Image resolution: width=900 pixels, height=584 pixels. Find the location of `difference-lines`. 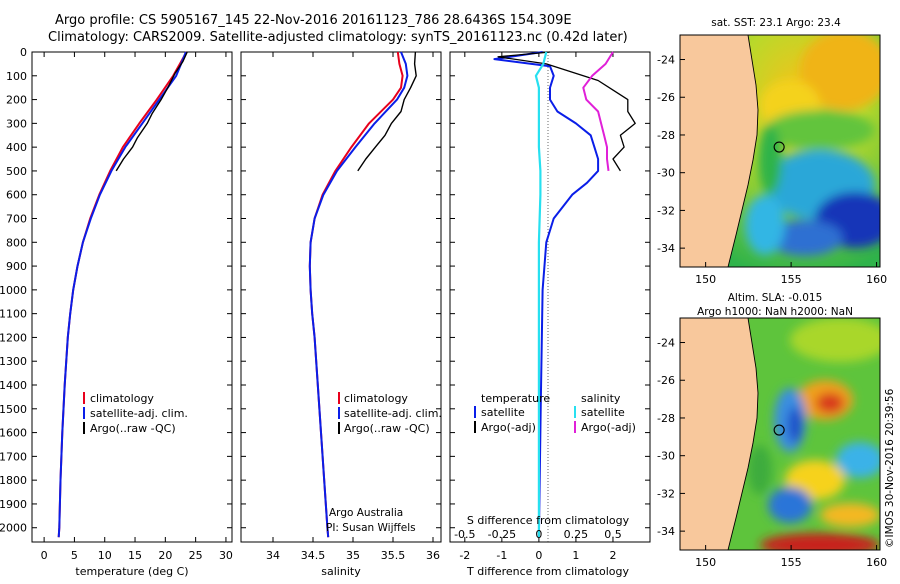

difference-lines is located at coordinates (564, 294).